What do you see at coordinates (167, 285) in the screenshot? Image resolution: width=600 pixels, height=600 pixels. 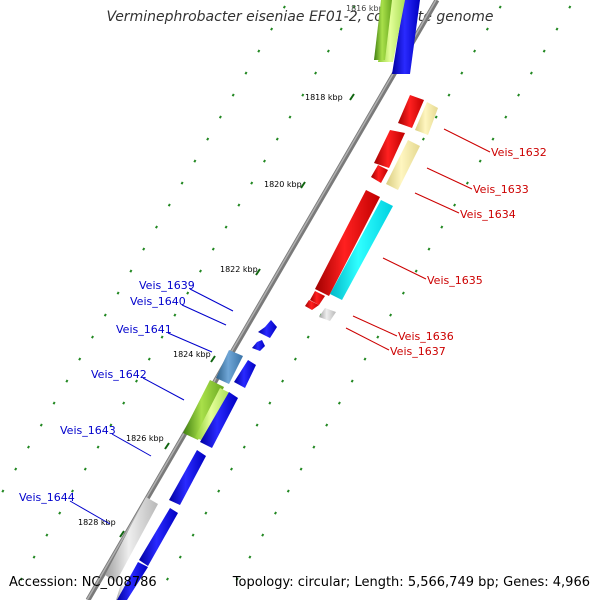 I see `gene-label-veis-1639: Veis_1639` at bounding box center [167, 285].